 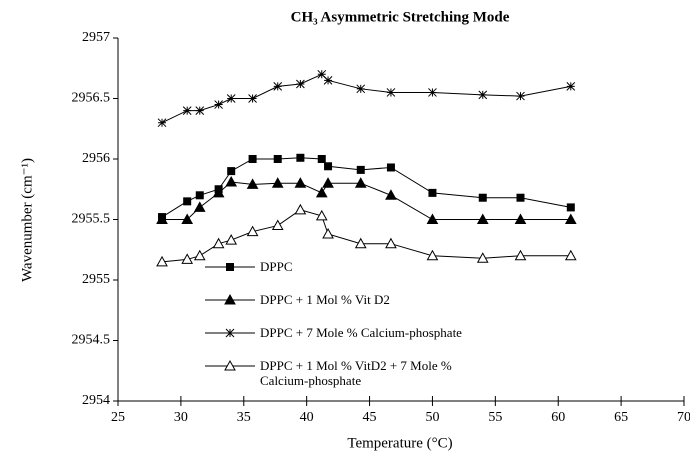 What do you see at coordinates (399, 443) in the screenshot?
I see `x-axis-label: Temperature (°C)` at bounding box center [399, 443].